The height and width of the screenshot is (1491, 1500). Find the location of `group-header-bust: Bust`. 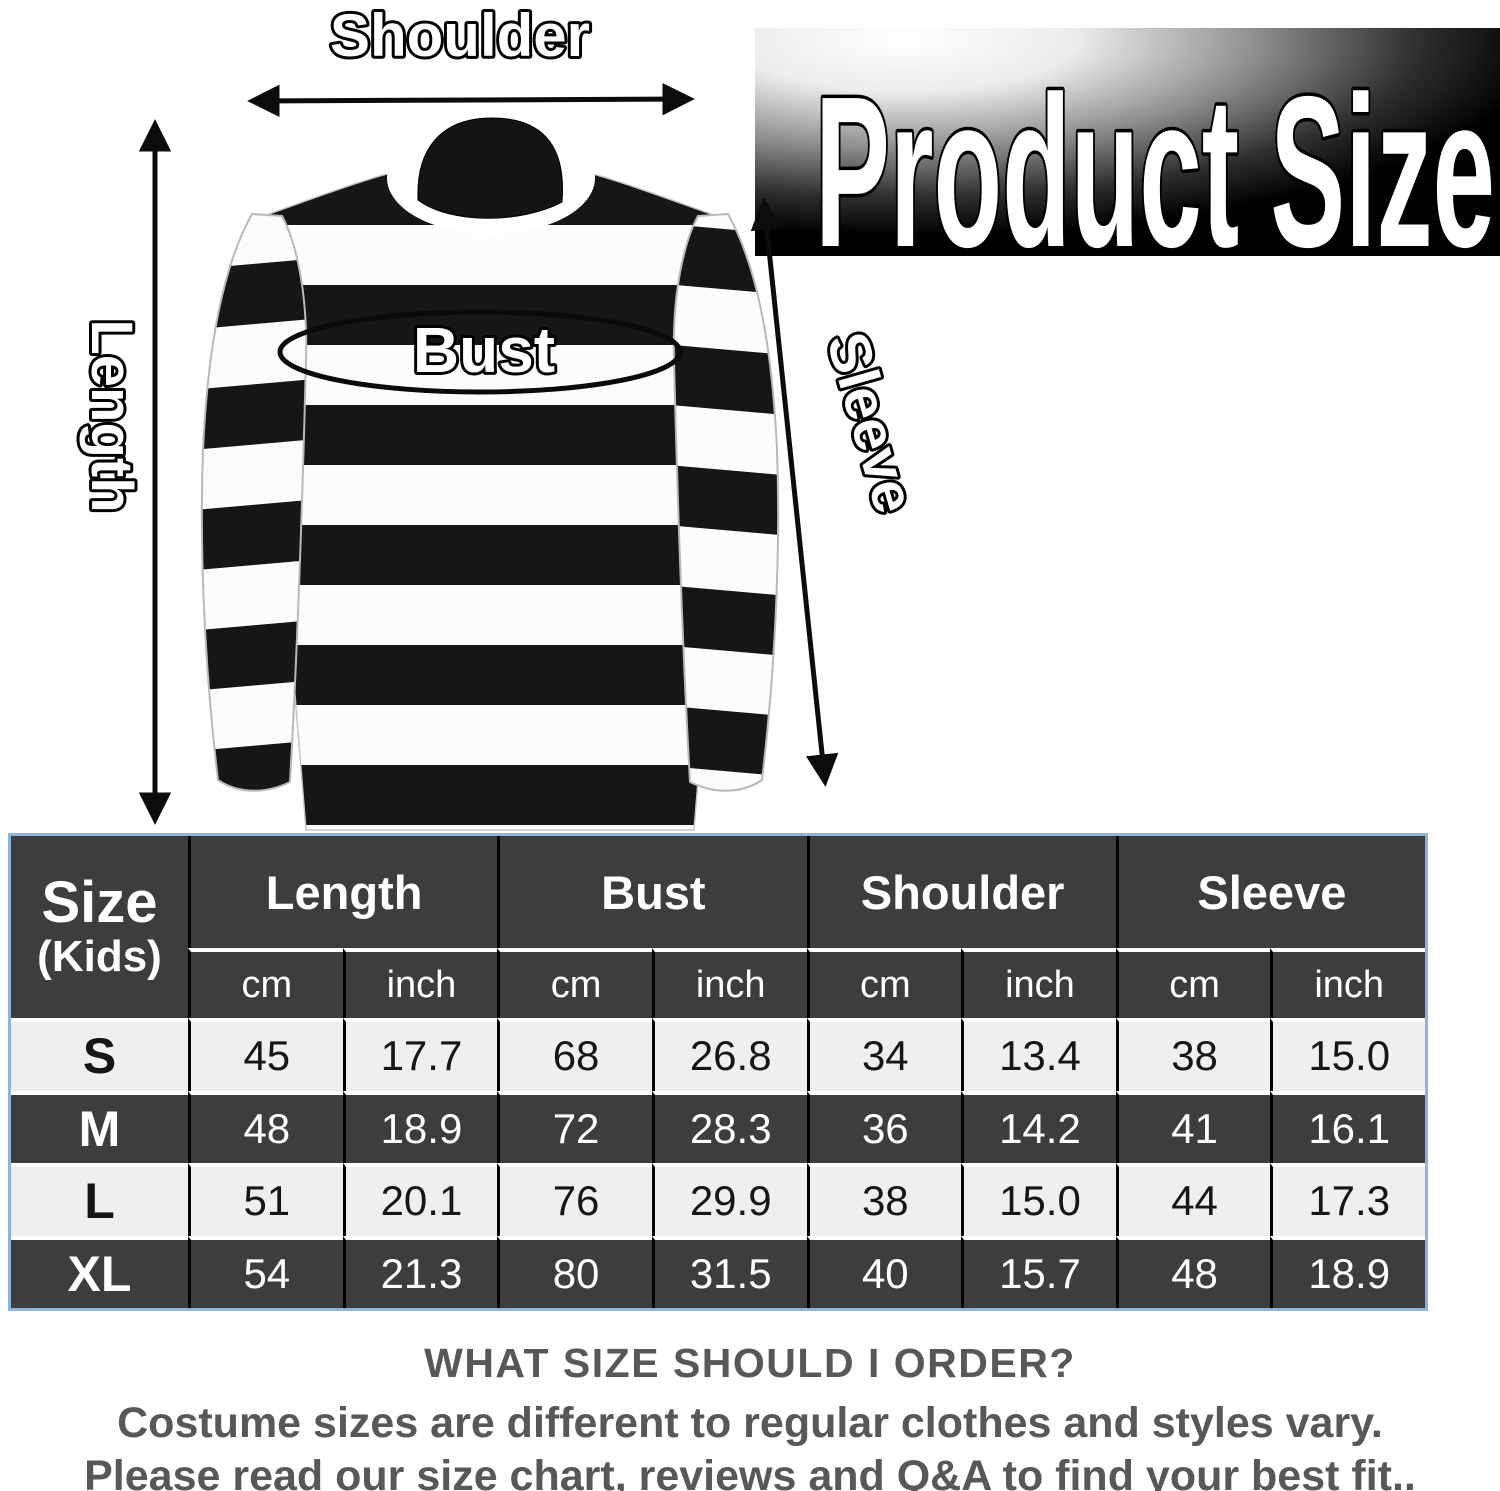

group-header-bust: Bust is located at coordinates (652, 892).